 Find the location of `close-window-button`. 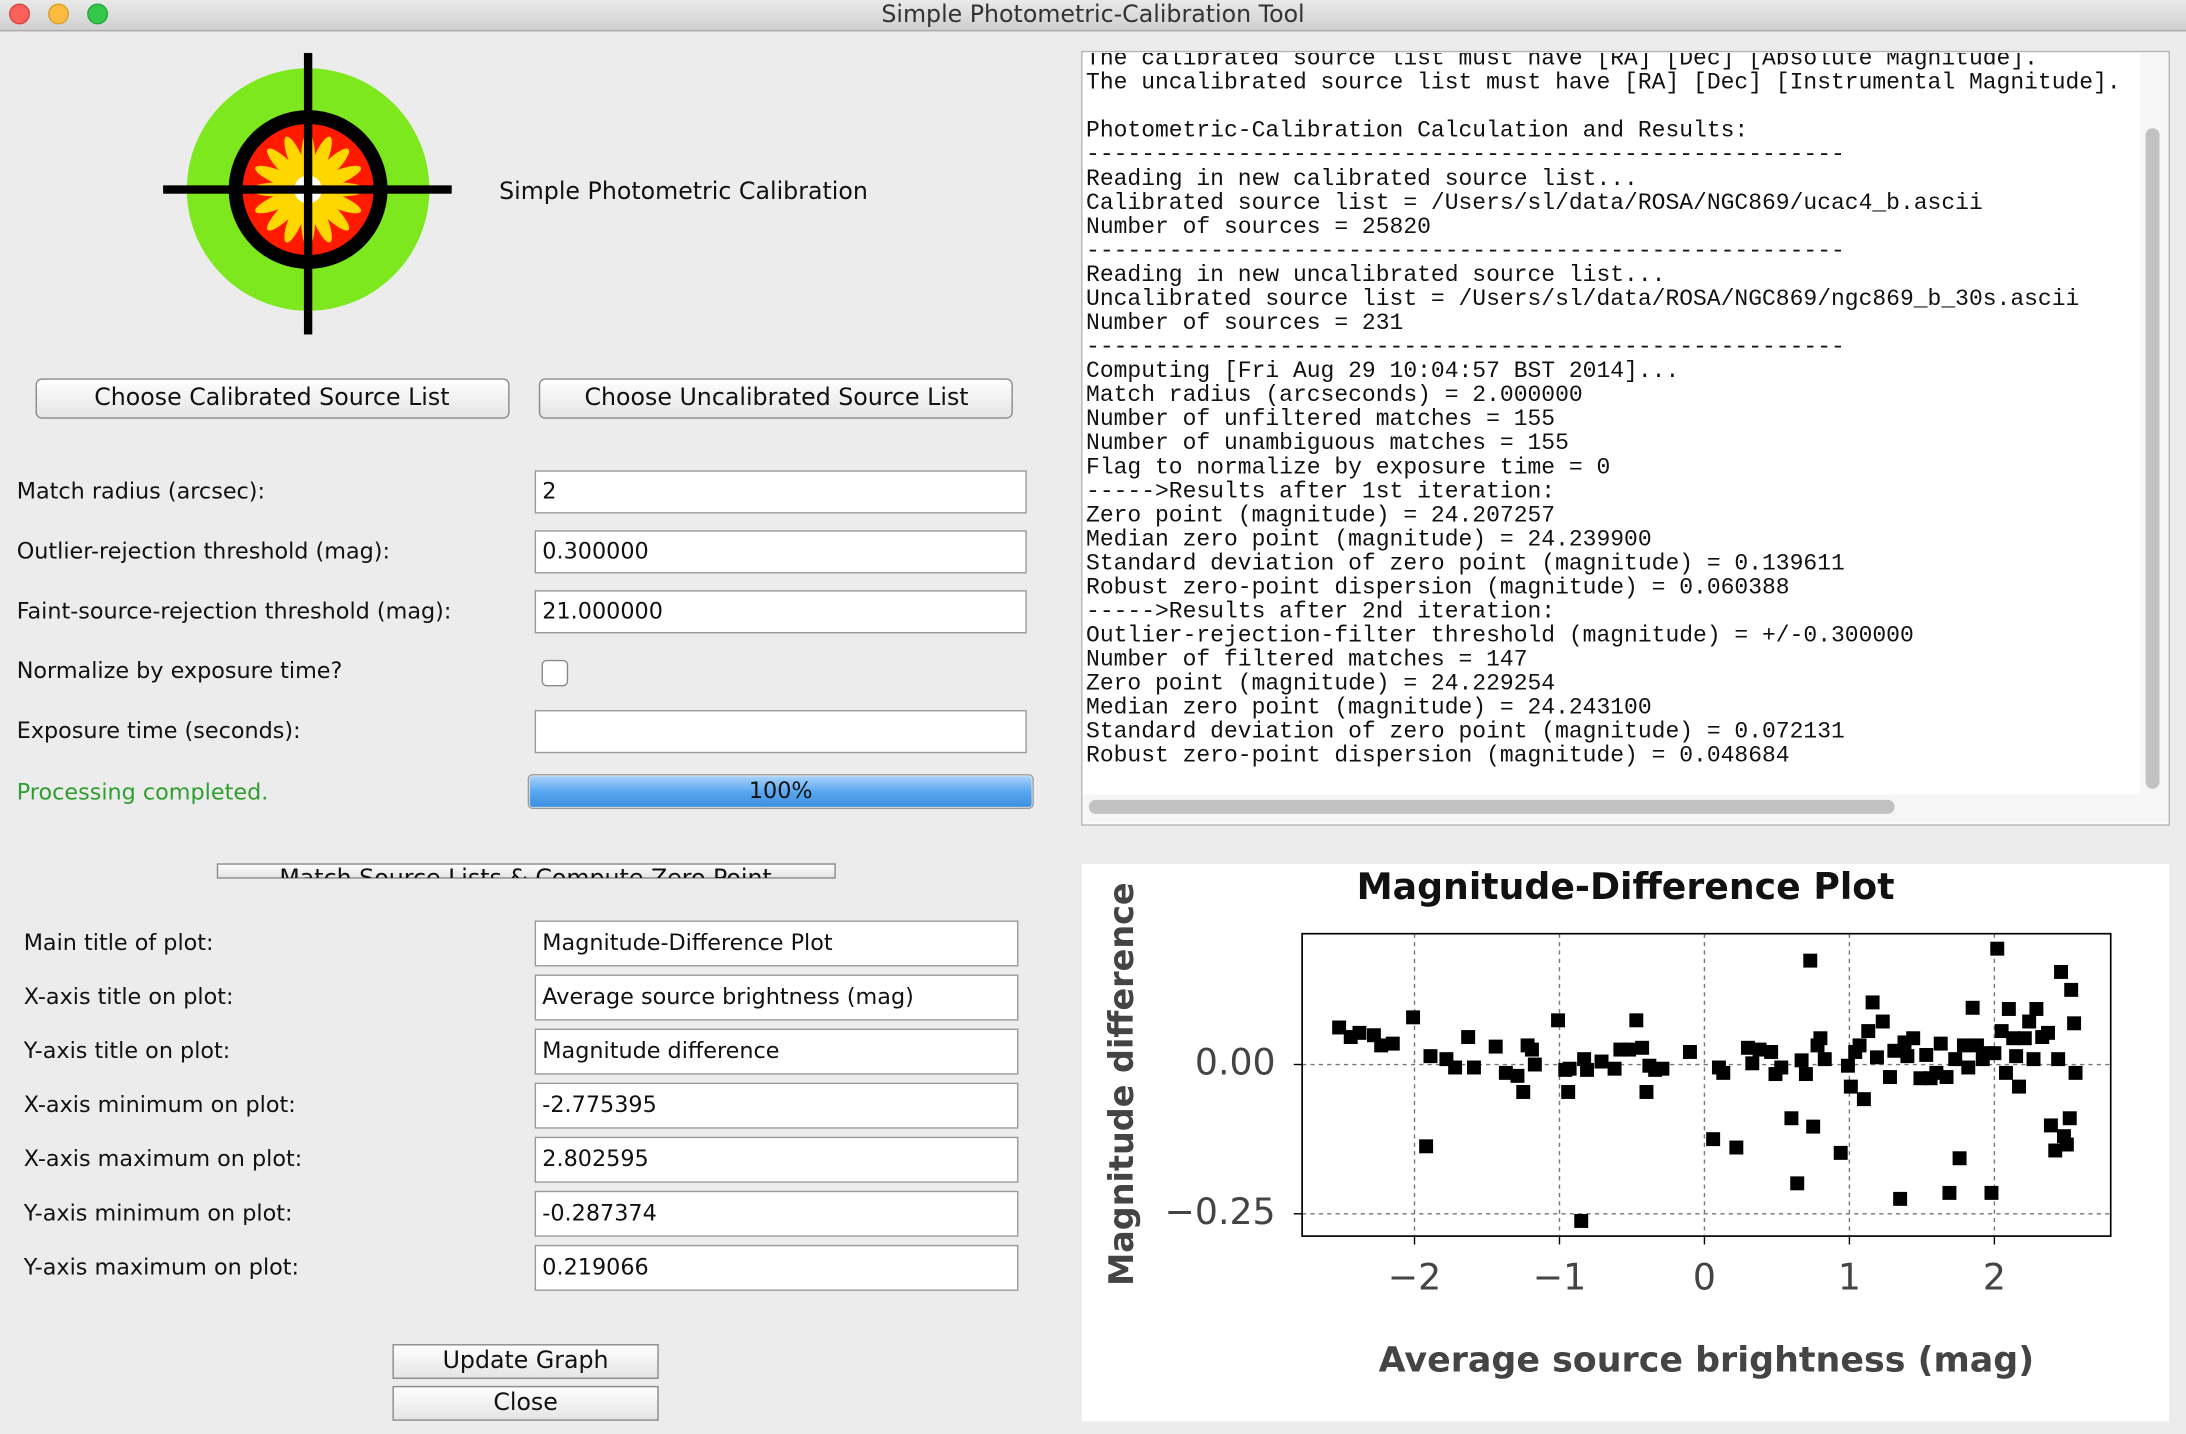

close-window-button is located at coordinates (19, 14).